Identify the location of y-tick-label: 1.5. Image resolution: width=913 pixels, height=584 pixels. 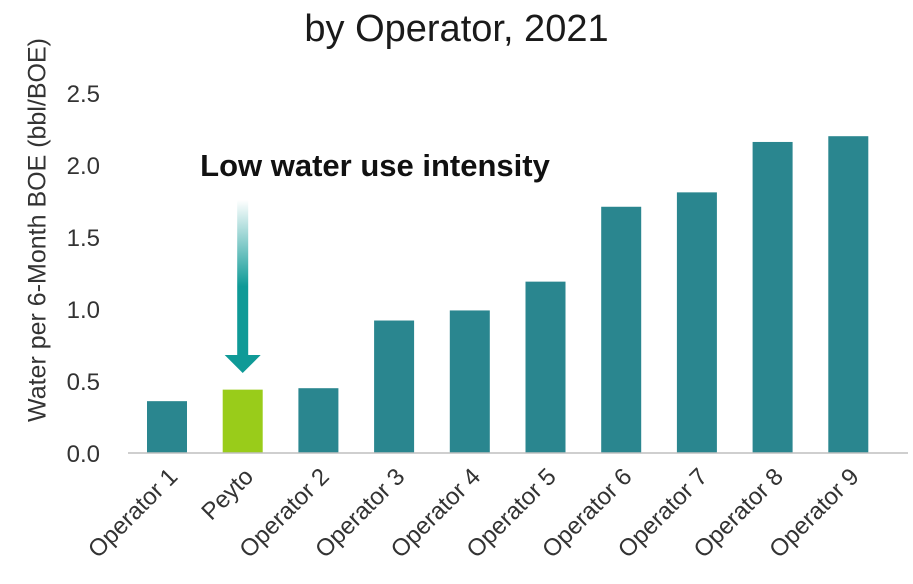
(83, 238).